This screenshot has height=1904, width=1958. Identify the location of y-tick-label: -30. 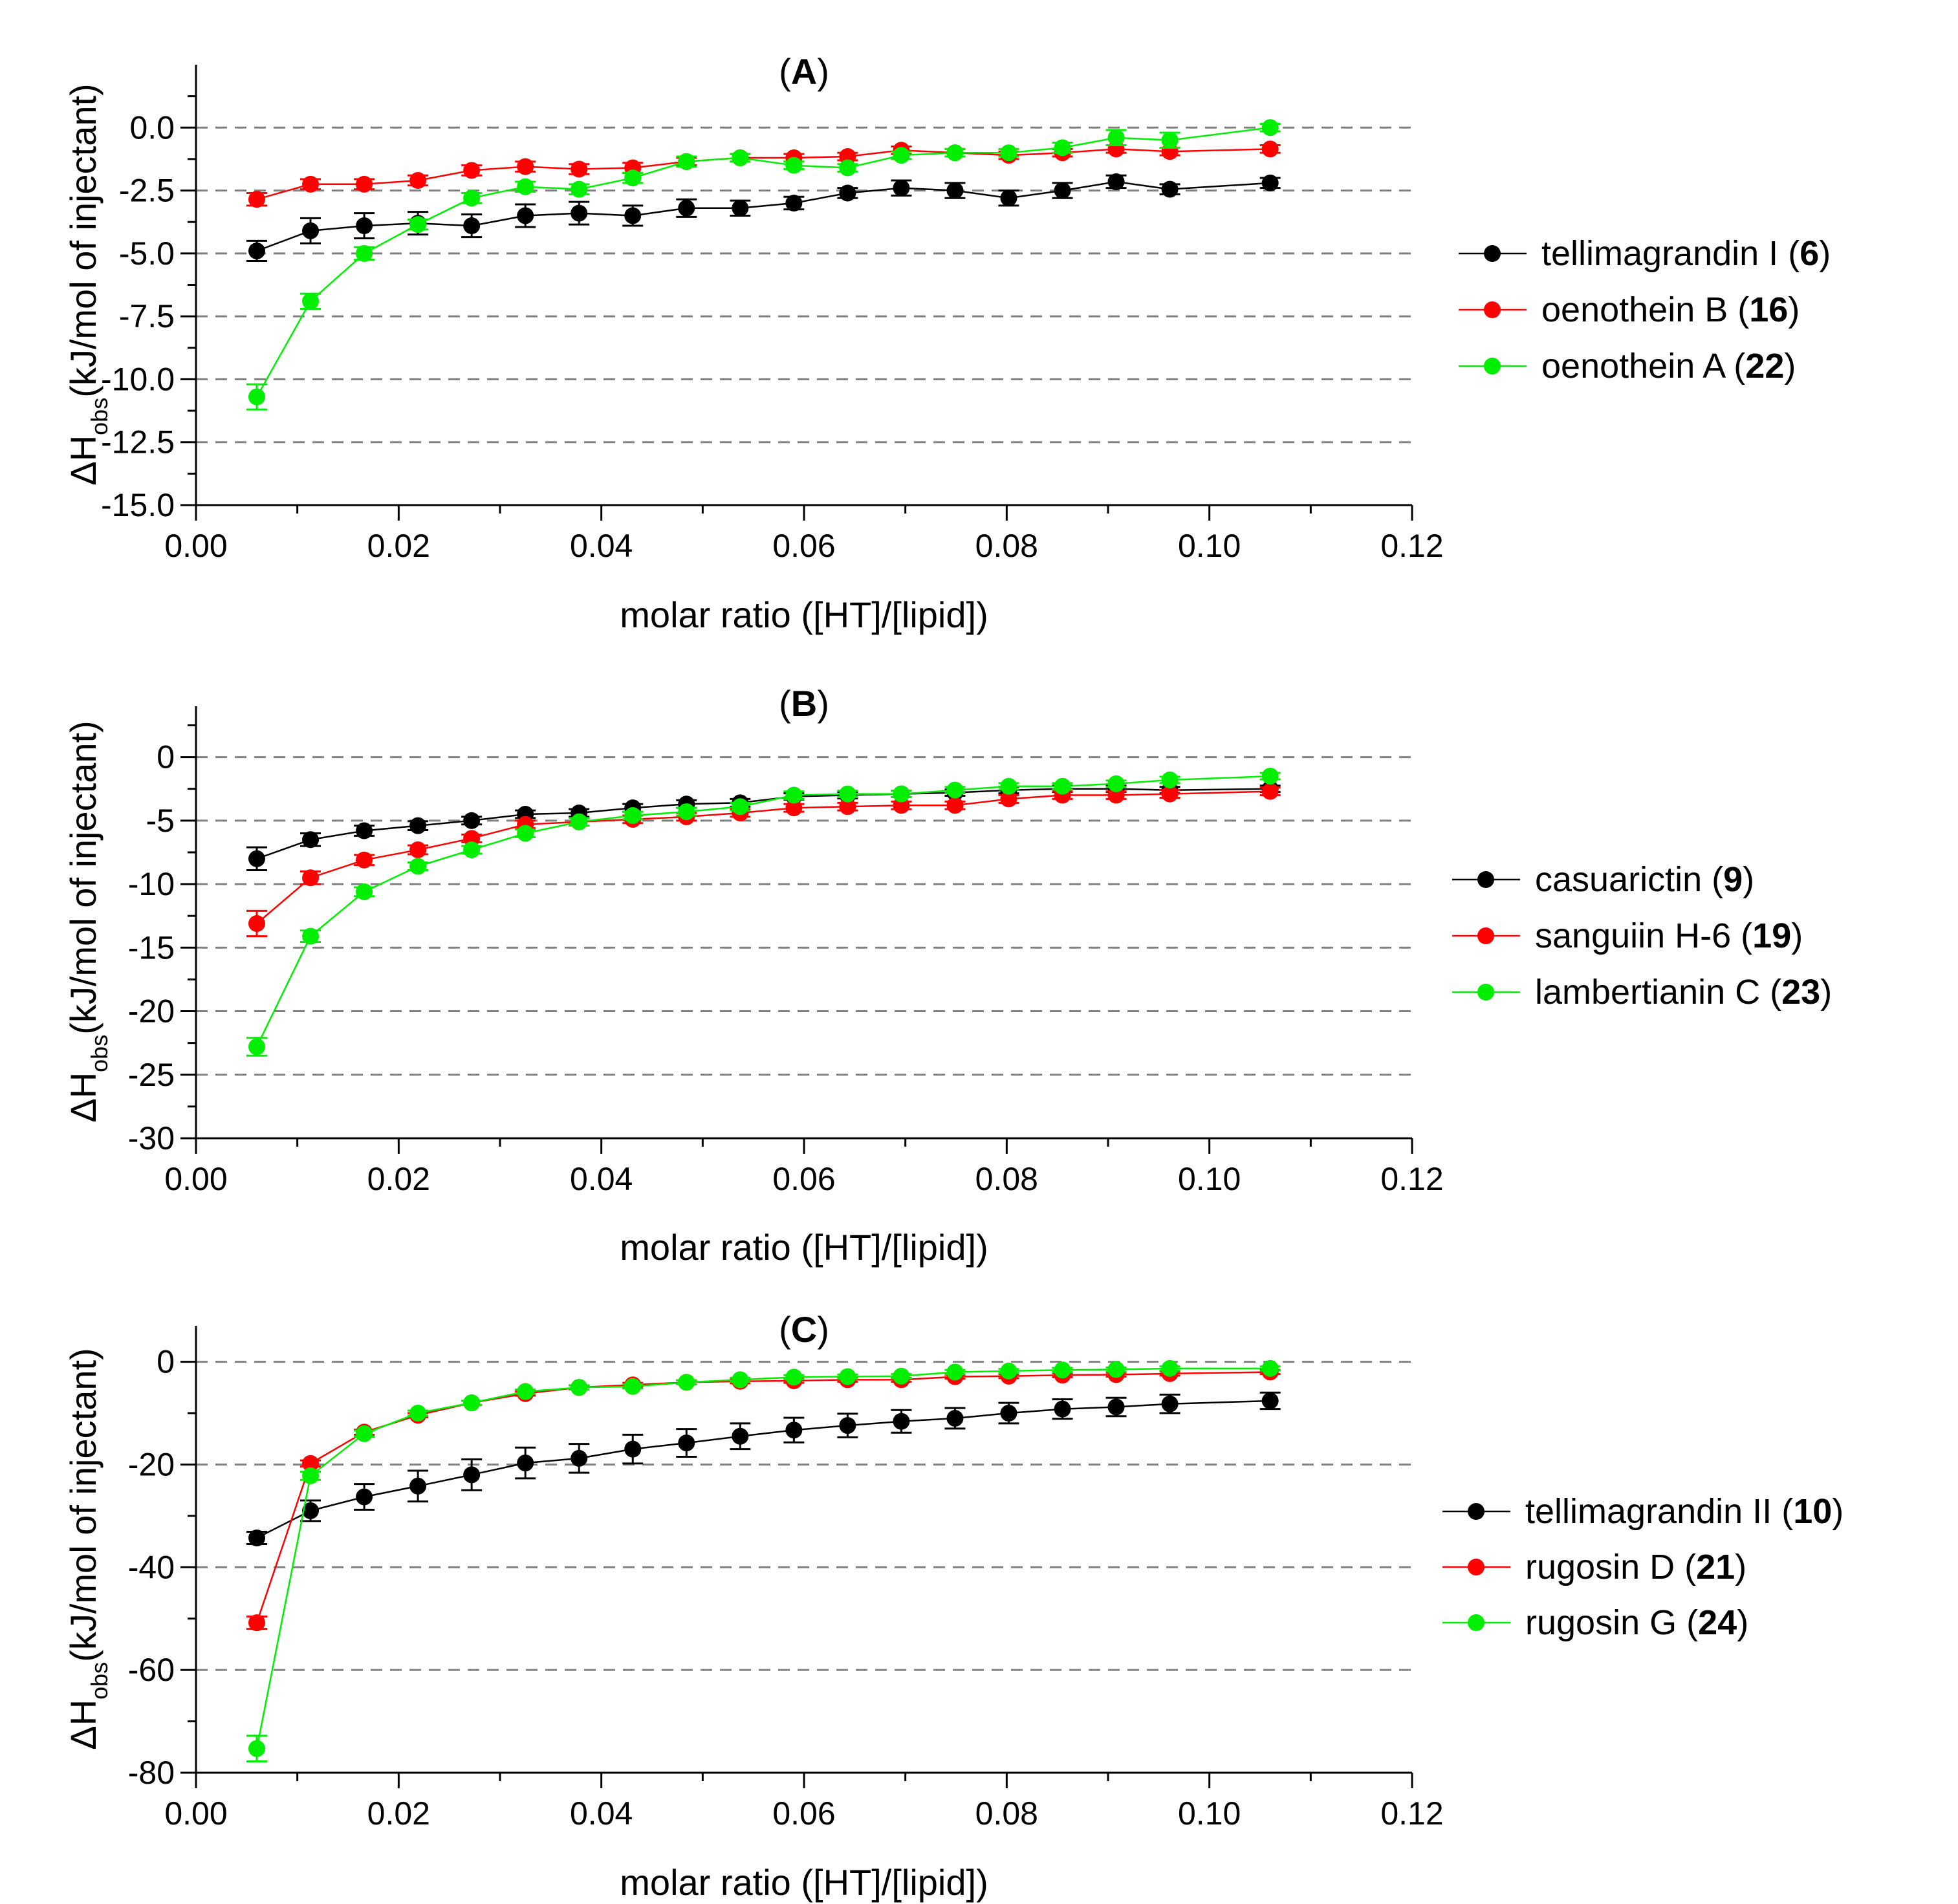
(151, 1138).